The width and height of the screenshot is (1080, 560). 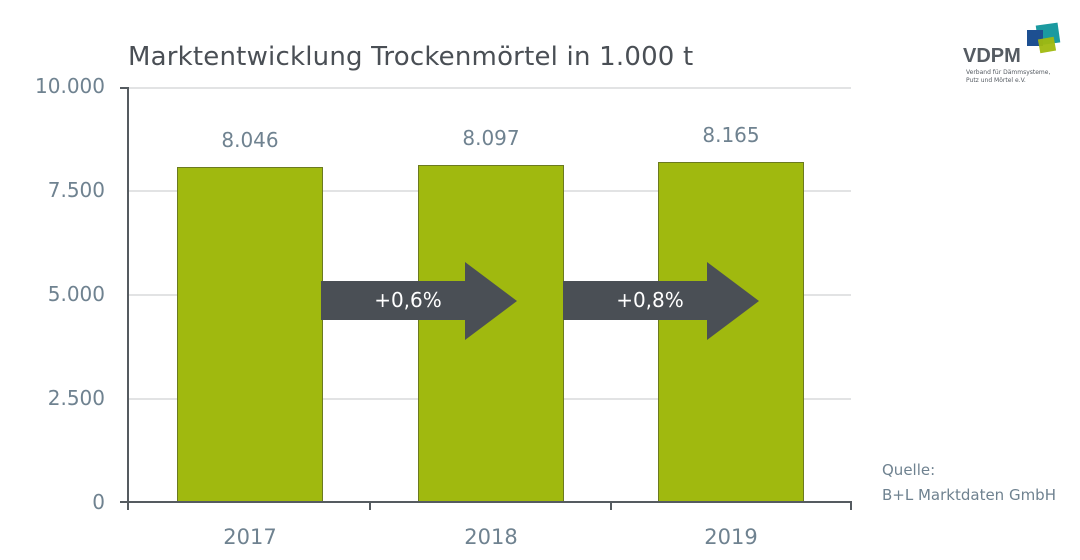 What do you see at coordinates (650, 300) in the screenshot?
I see `growth-label-2019: +0,8%` at bounding box center [650, 300].